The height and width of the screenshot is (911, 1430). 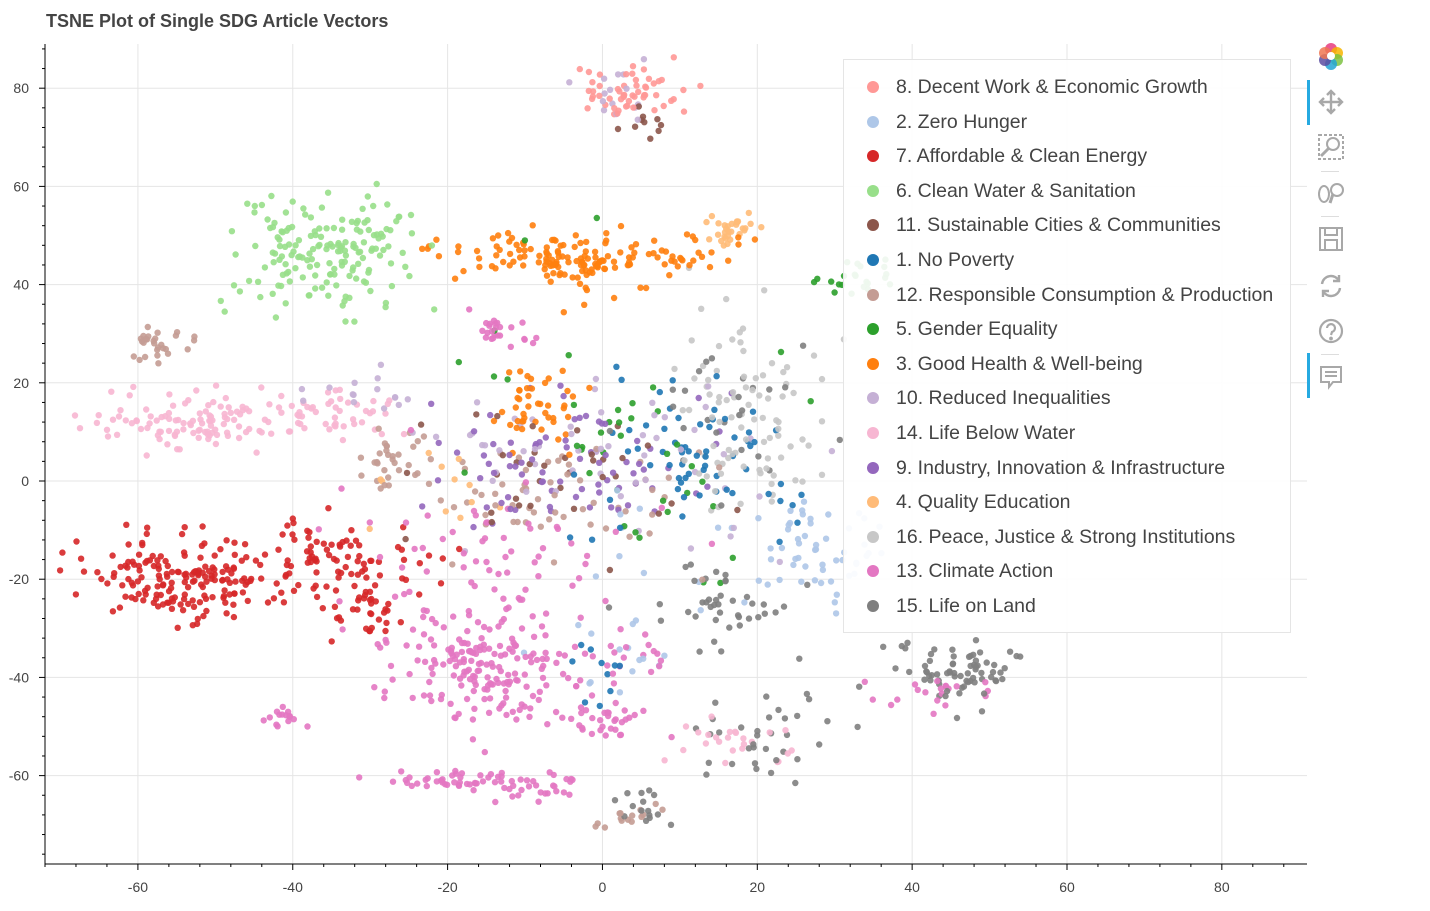 What do you see at coordinates (1331, 193) in the screenshot?
I see `wheel-zoom-icon` at bounding box center [1331, 193].